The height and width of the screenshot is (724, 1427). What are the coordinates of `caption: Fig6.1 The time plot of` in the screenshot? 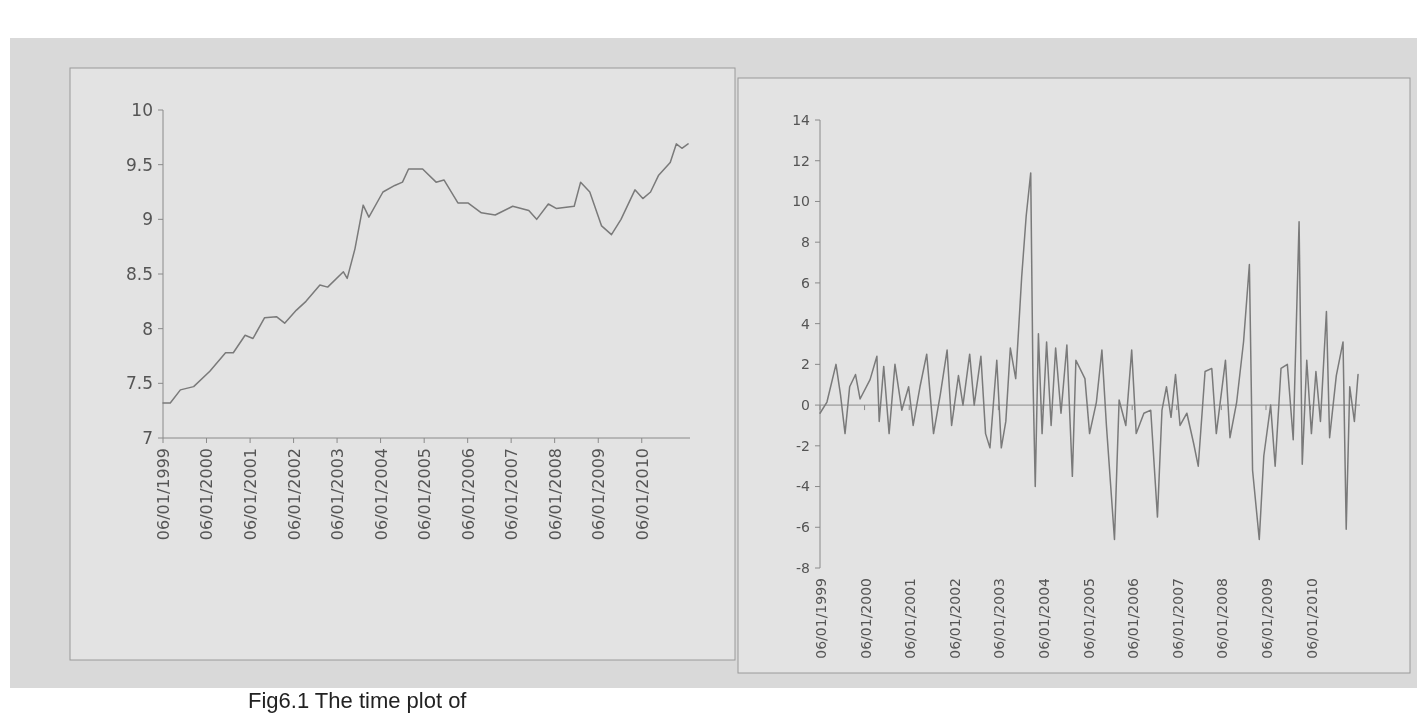 It's located at (358, 700).